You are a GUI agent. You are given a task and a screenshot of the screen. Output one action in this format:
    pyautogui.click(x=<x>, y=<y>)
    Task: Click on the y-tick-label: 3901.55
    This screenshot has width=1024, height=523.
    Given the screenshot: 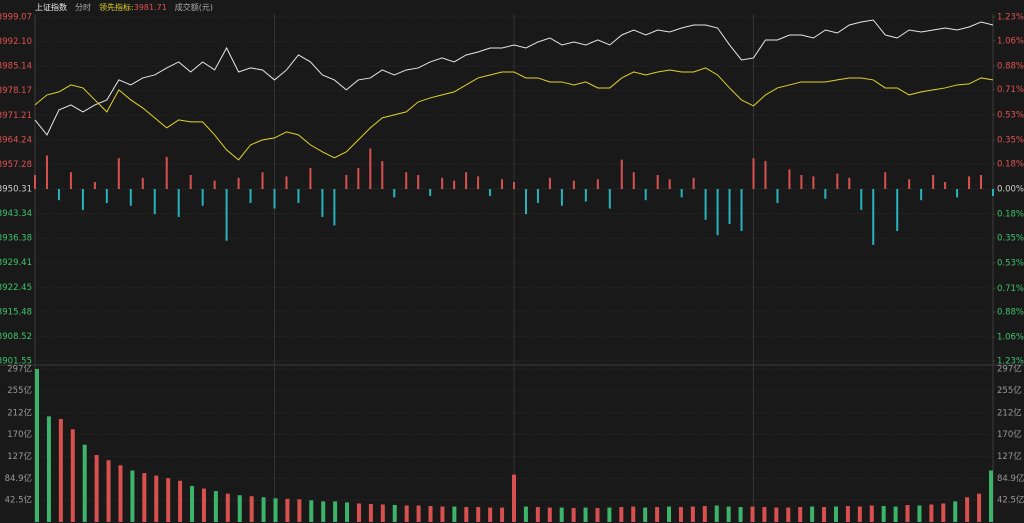 What is the action you would take?
    pyautogui.click(x=16, y=362)
    